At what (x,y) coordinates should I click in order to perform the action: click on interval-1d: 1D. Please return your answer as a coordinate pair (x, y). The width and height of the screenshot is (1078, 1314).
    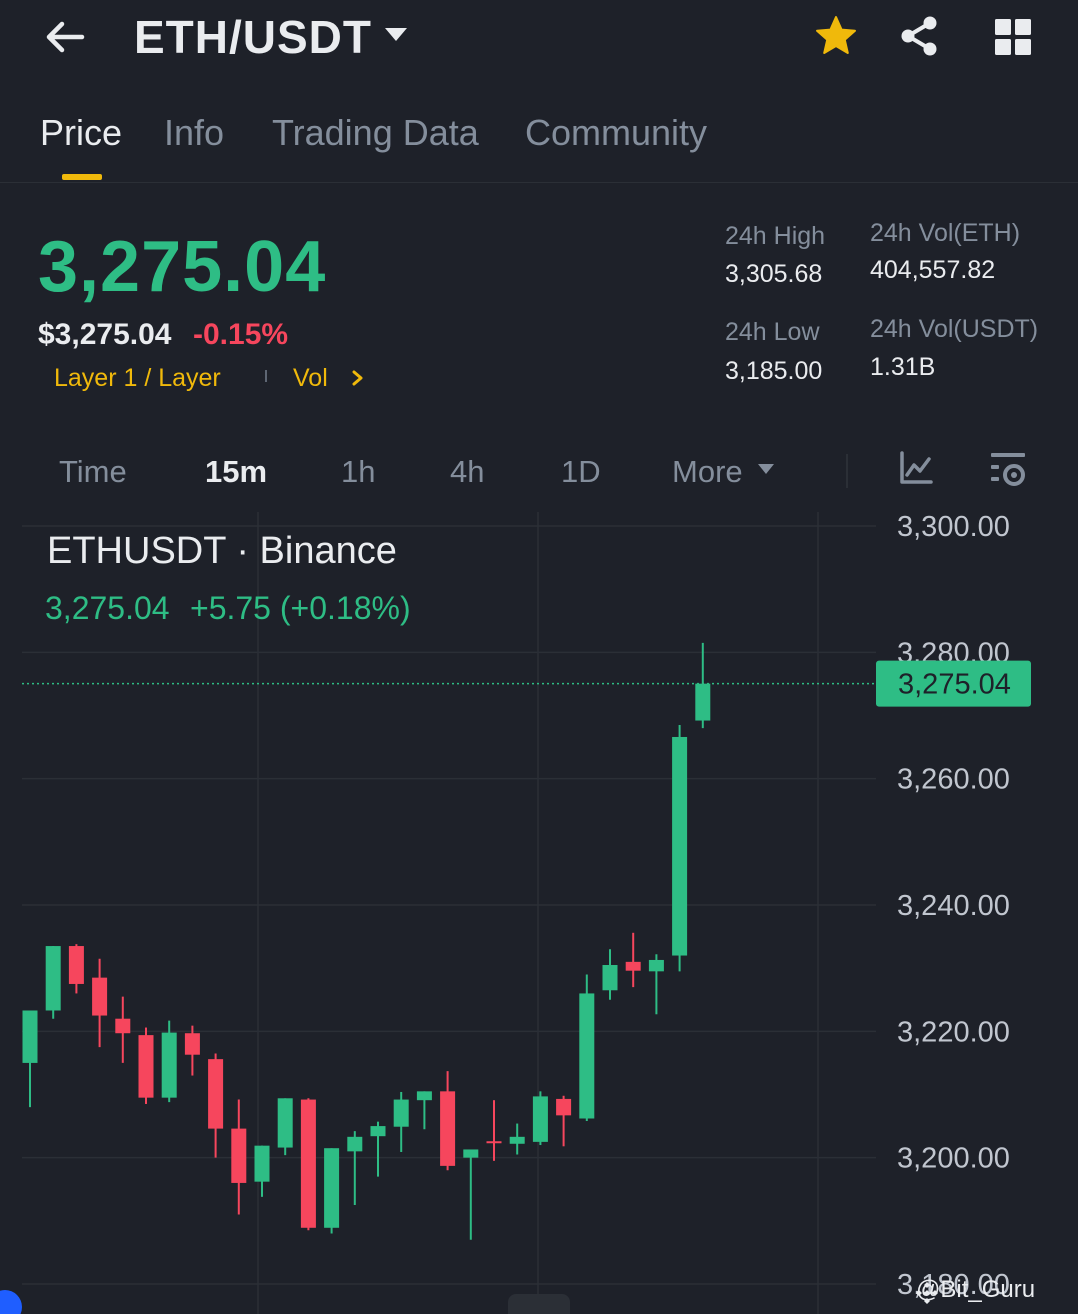
    Looking at the image, I should click on (581, 471).